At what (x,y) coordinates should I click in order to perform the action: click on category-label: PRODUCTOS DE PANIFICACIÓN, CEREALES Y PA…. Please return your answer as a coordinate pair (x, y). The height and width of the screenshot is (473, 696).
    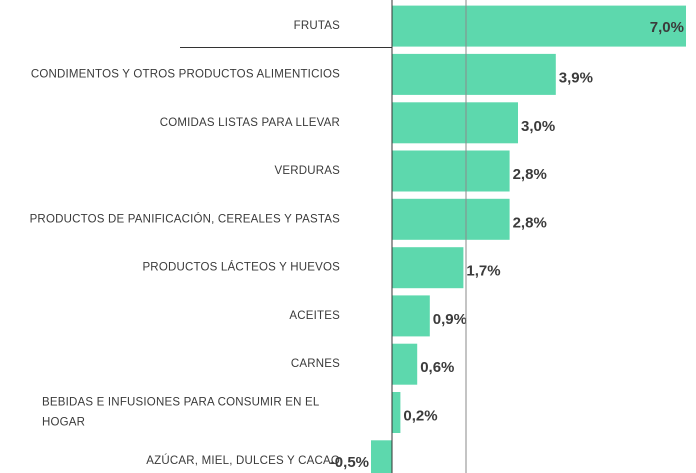
    Looking at the image, I should click on (185, 218).